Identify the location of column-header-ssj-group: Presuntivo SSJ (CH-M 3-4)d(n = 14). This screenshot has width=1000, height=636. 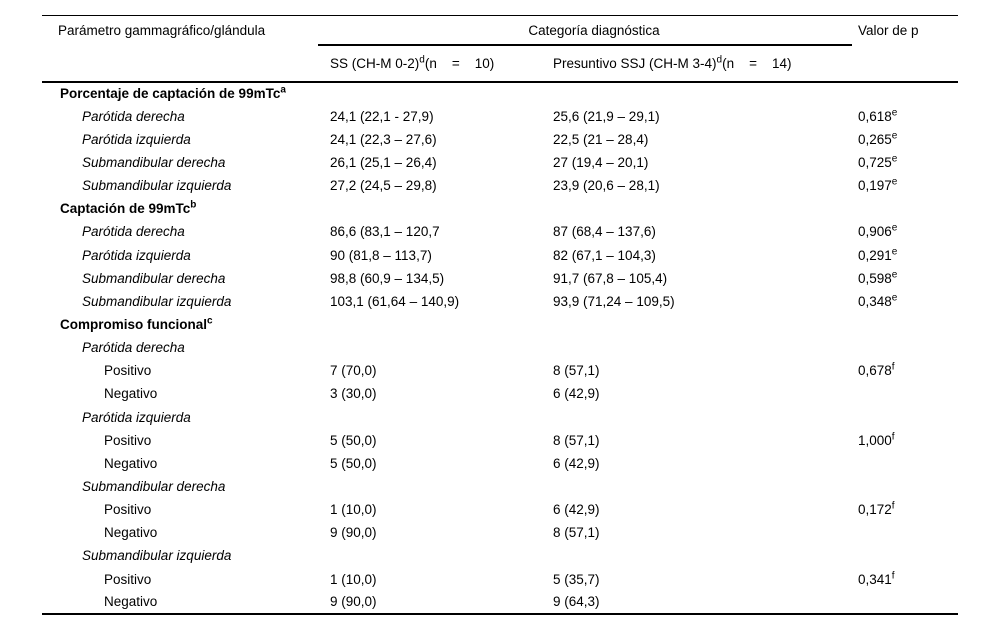
(705, 64).